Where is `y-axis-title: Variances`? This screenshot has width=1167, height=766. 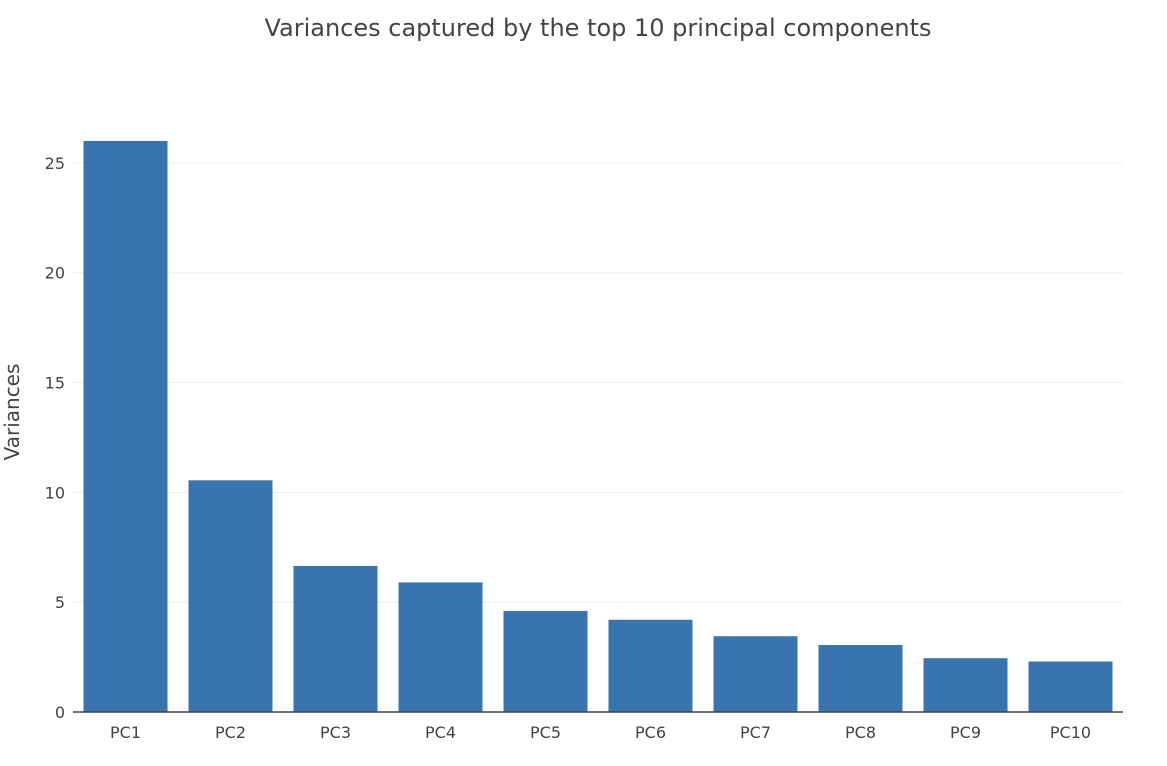 y-axis-title: Variances is located at coordinates (12, 412).